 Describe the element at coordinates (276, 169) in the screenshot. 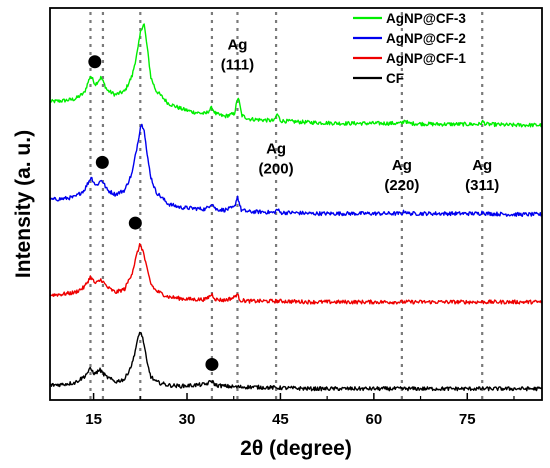

I see `peak-annotation-line: (200)` at that location.